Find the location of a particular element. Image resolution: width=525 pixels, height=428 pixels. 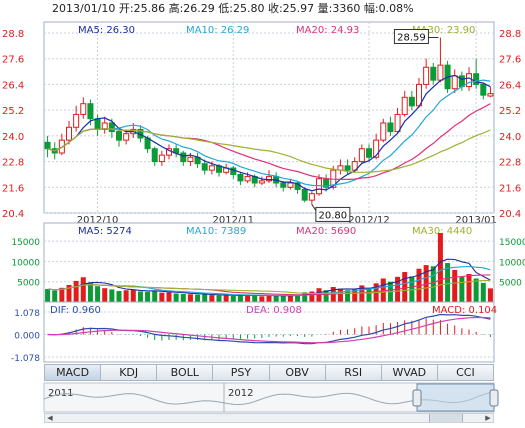

tab-wvad: WVAD is located at coordinates (409, 372).